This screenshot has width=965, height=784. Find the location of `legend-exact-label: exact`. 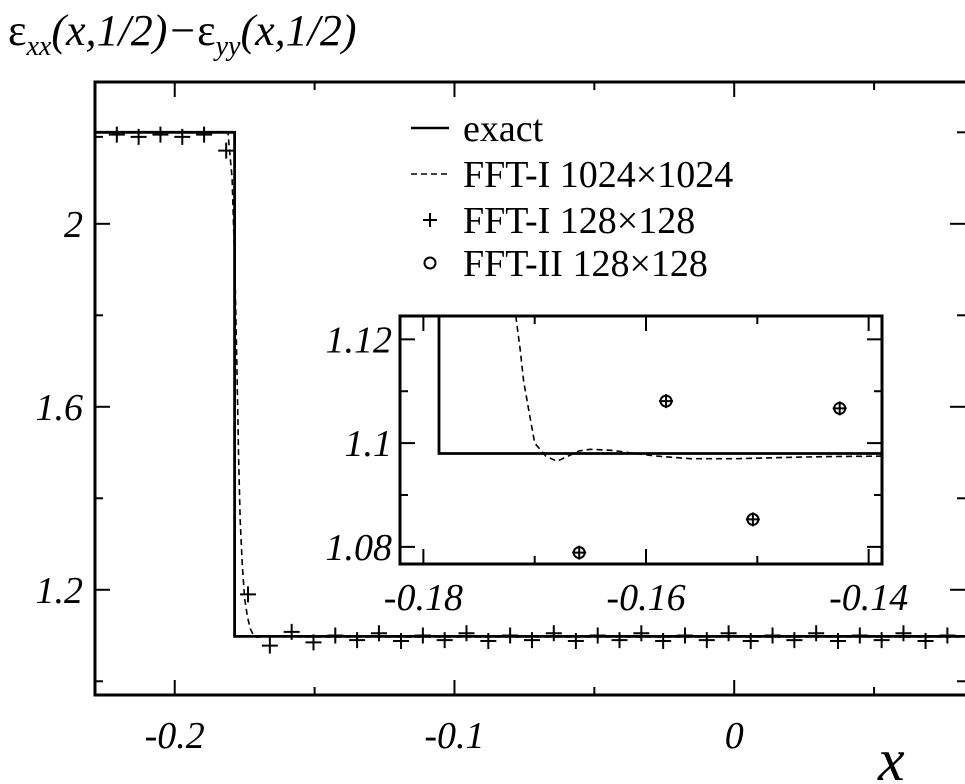

legend-exact-label: exact is located at coordinates (503, 129).